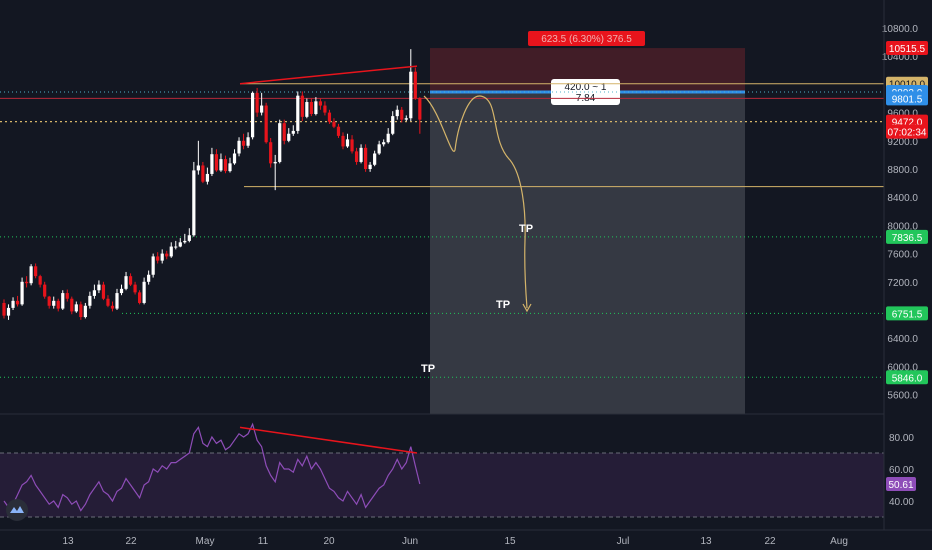  What do you see at coordinates (902, 170) in the screenshot?
I see `price-tick: 8800.0` at bounding box center [902, 170].